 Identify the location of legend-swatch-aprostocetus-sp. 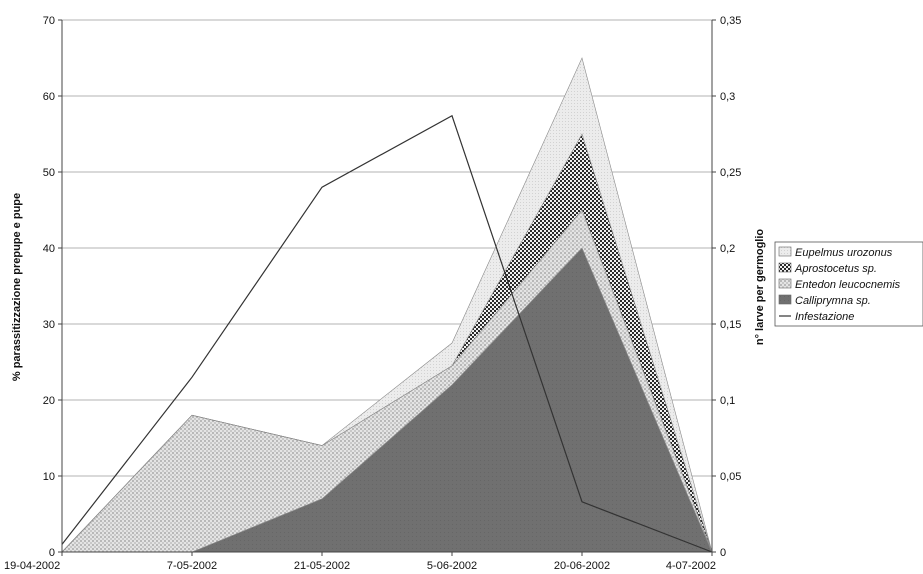
(785, 267).